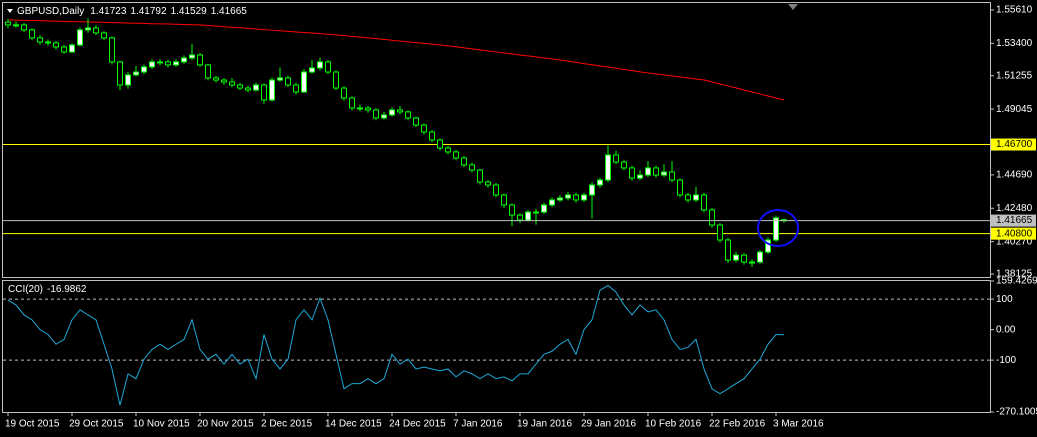 This screenshot has width=1037, height=437. I want to click on x-tick-label: 7 Jan 2016, so click(478, 424).